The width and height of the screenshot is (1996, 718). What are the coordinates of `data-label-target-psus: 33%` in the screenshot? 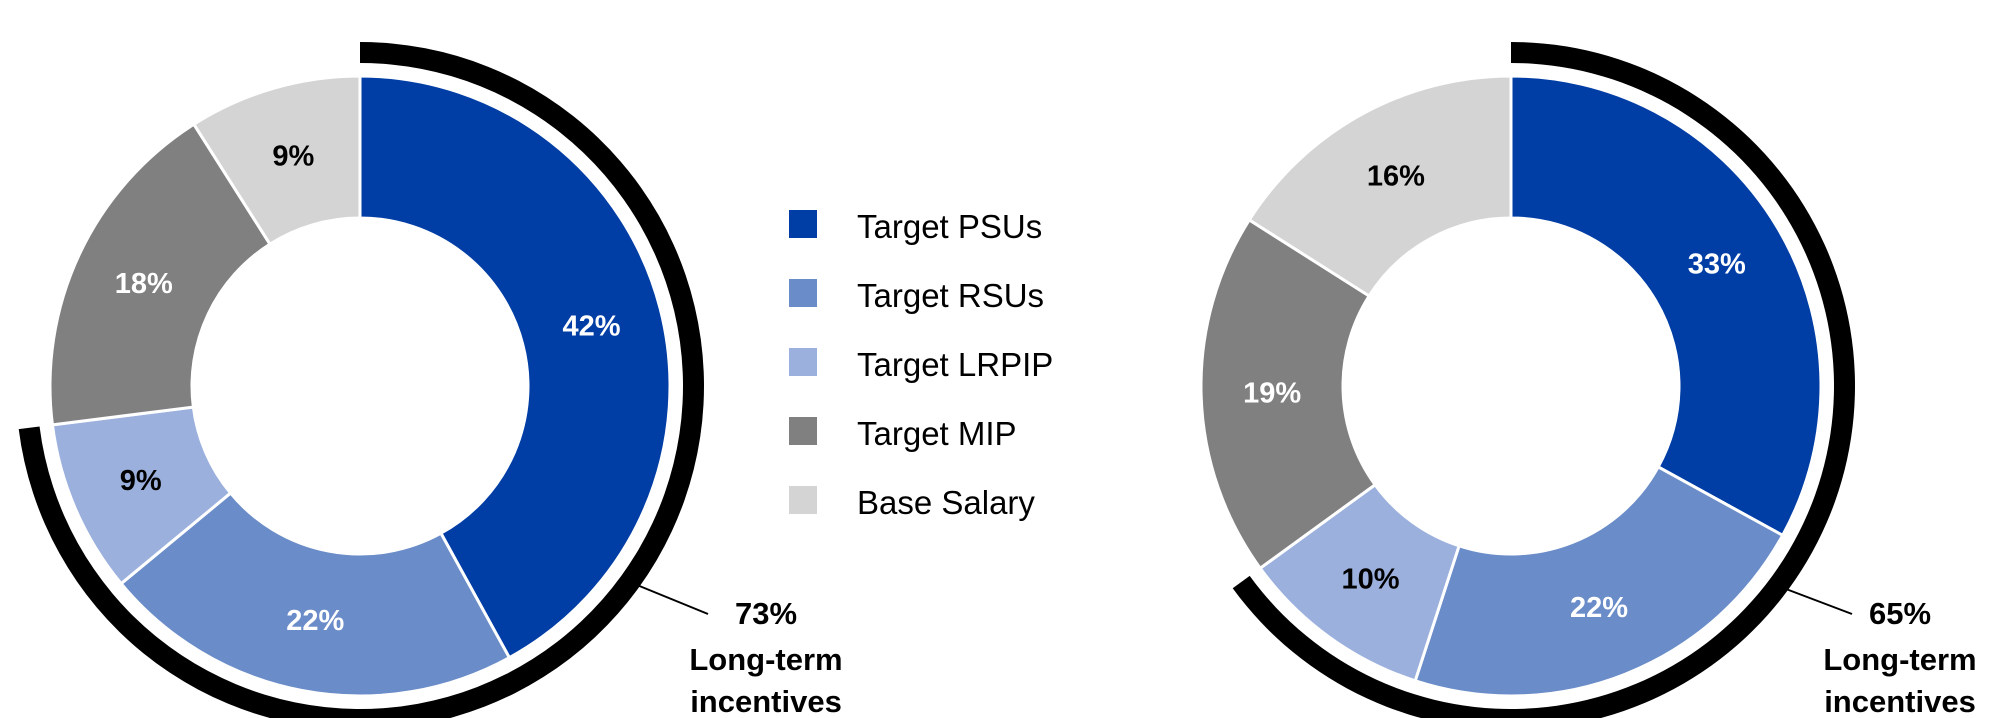 It's located at (1717, 264).